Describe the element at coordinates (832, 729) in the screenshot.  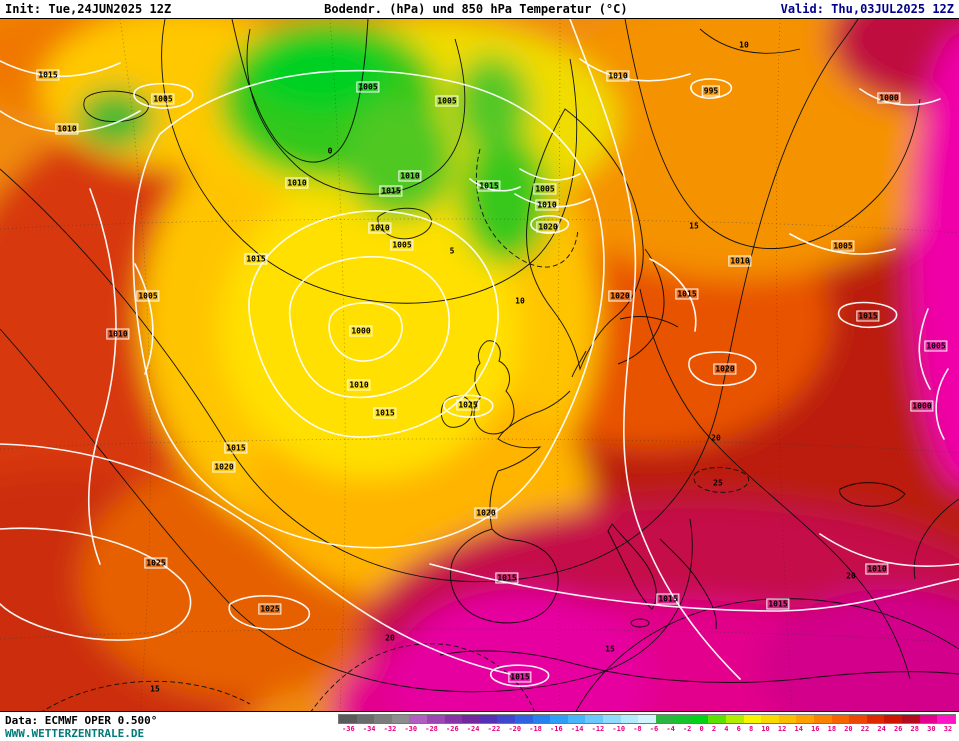
I see `colorbar-tick: 18` at that location.